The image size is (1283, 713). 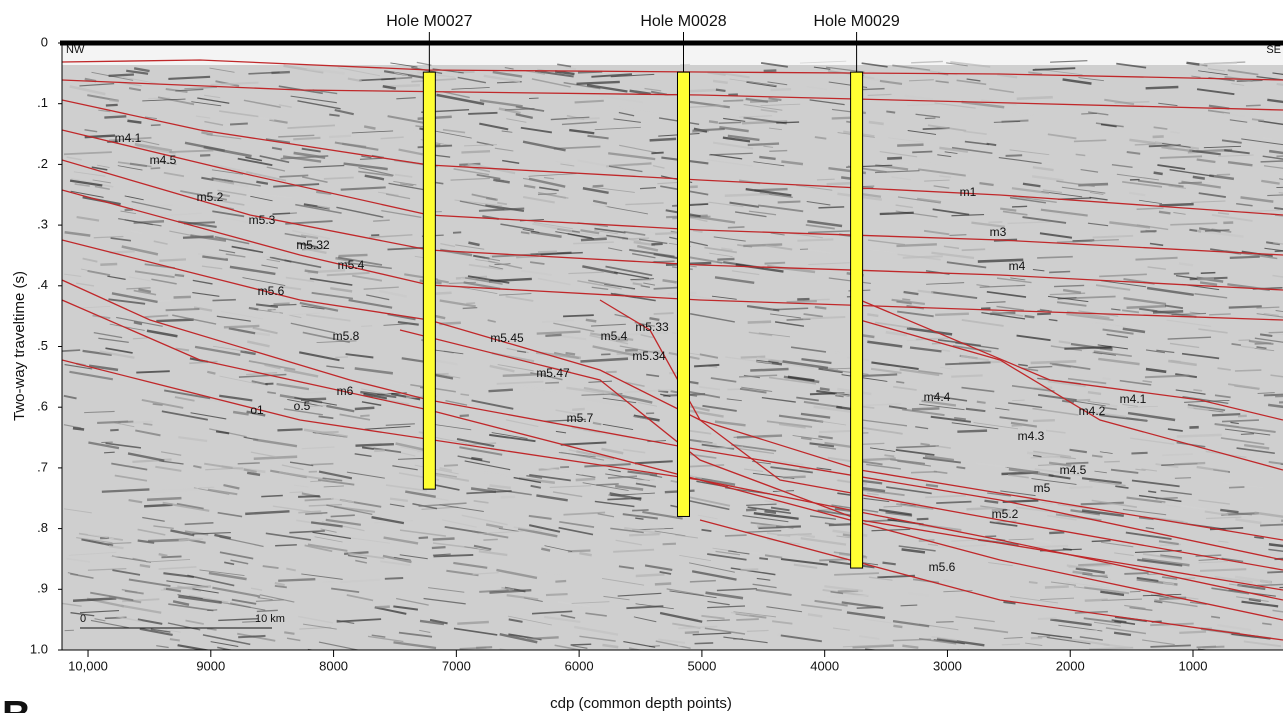 What do you see at coordinates (672, 70) in the screenshot?
I see `horizon` at bounding box center [672, 70].